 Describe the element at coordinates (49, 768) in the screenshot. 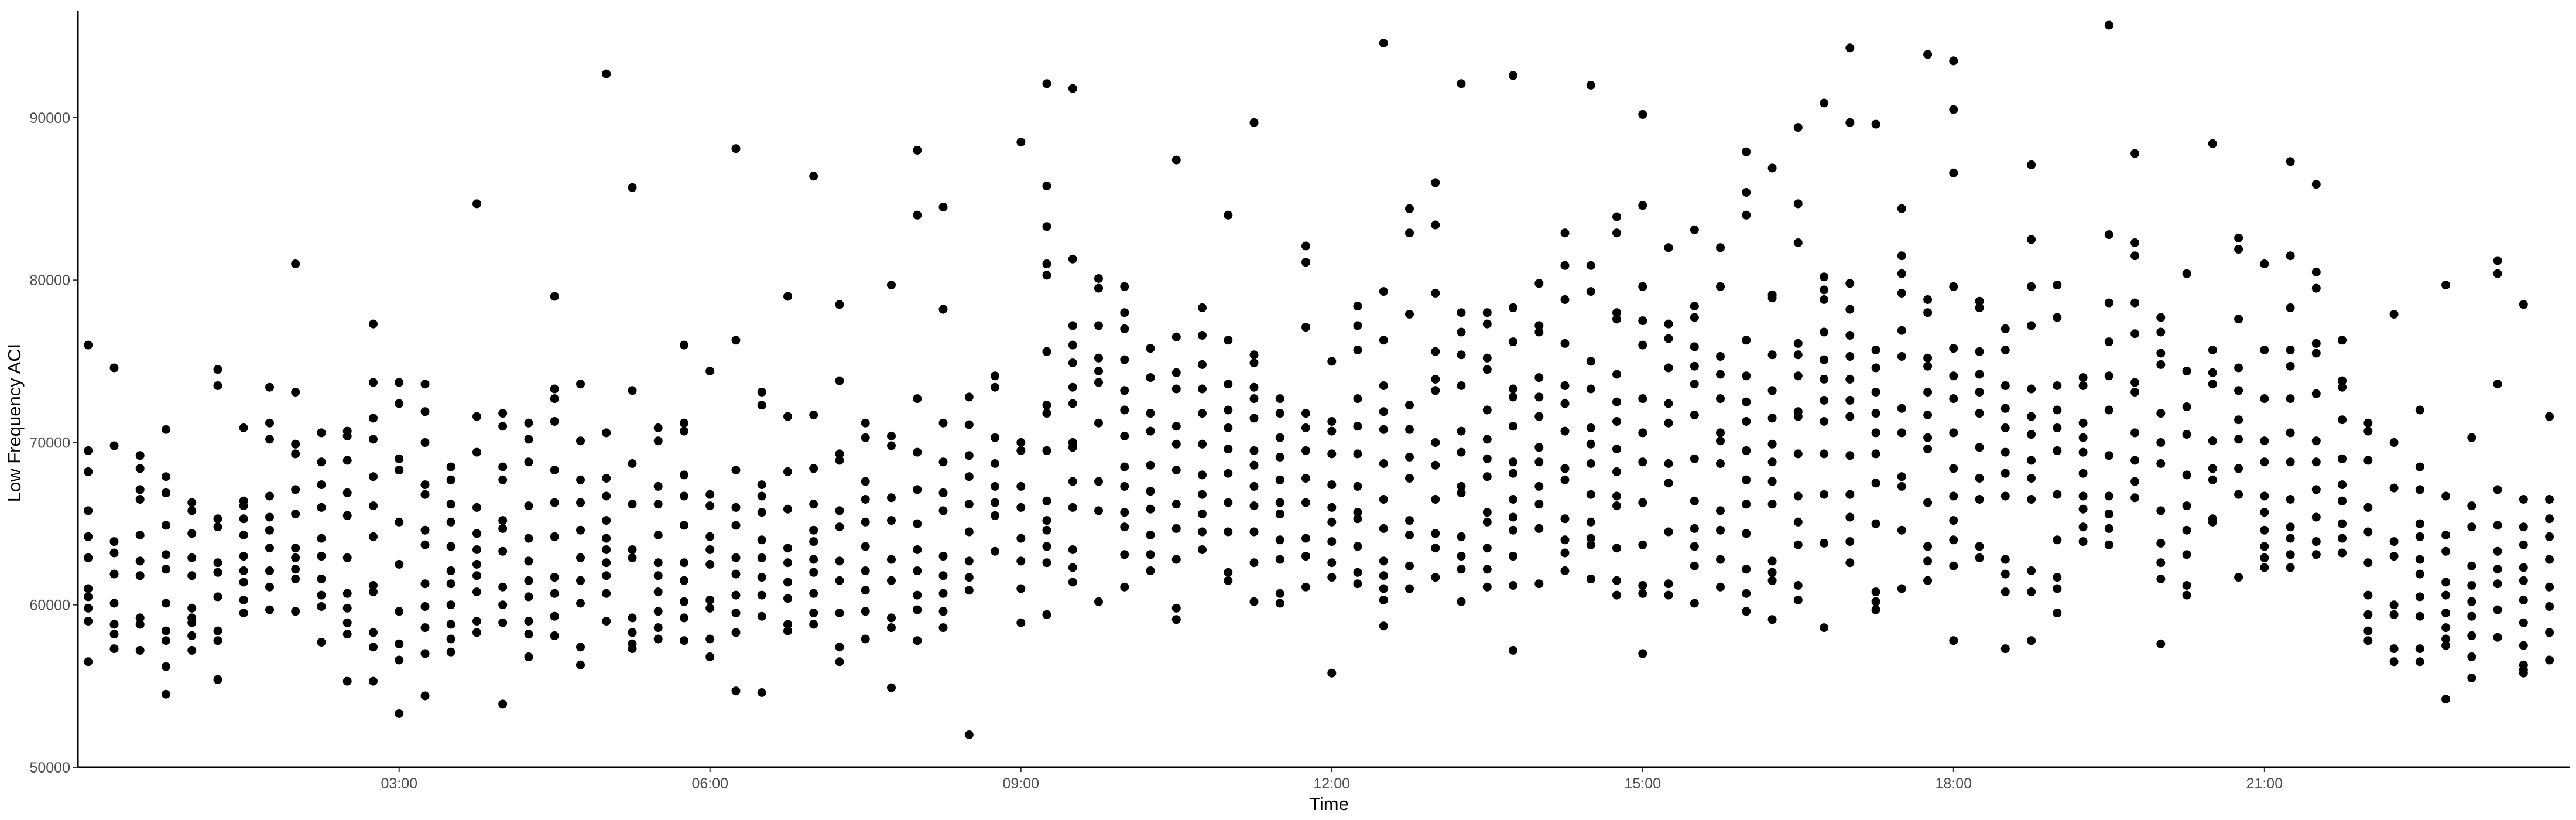

I see `y-tick-label: 50000` at that location.